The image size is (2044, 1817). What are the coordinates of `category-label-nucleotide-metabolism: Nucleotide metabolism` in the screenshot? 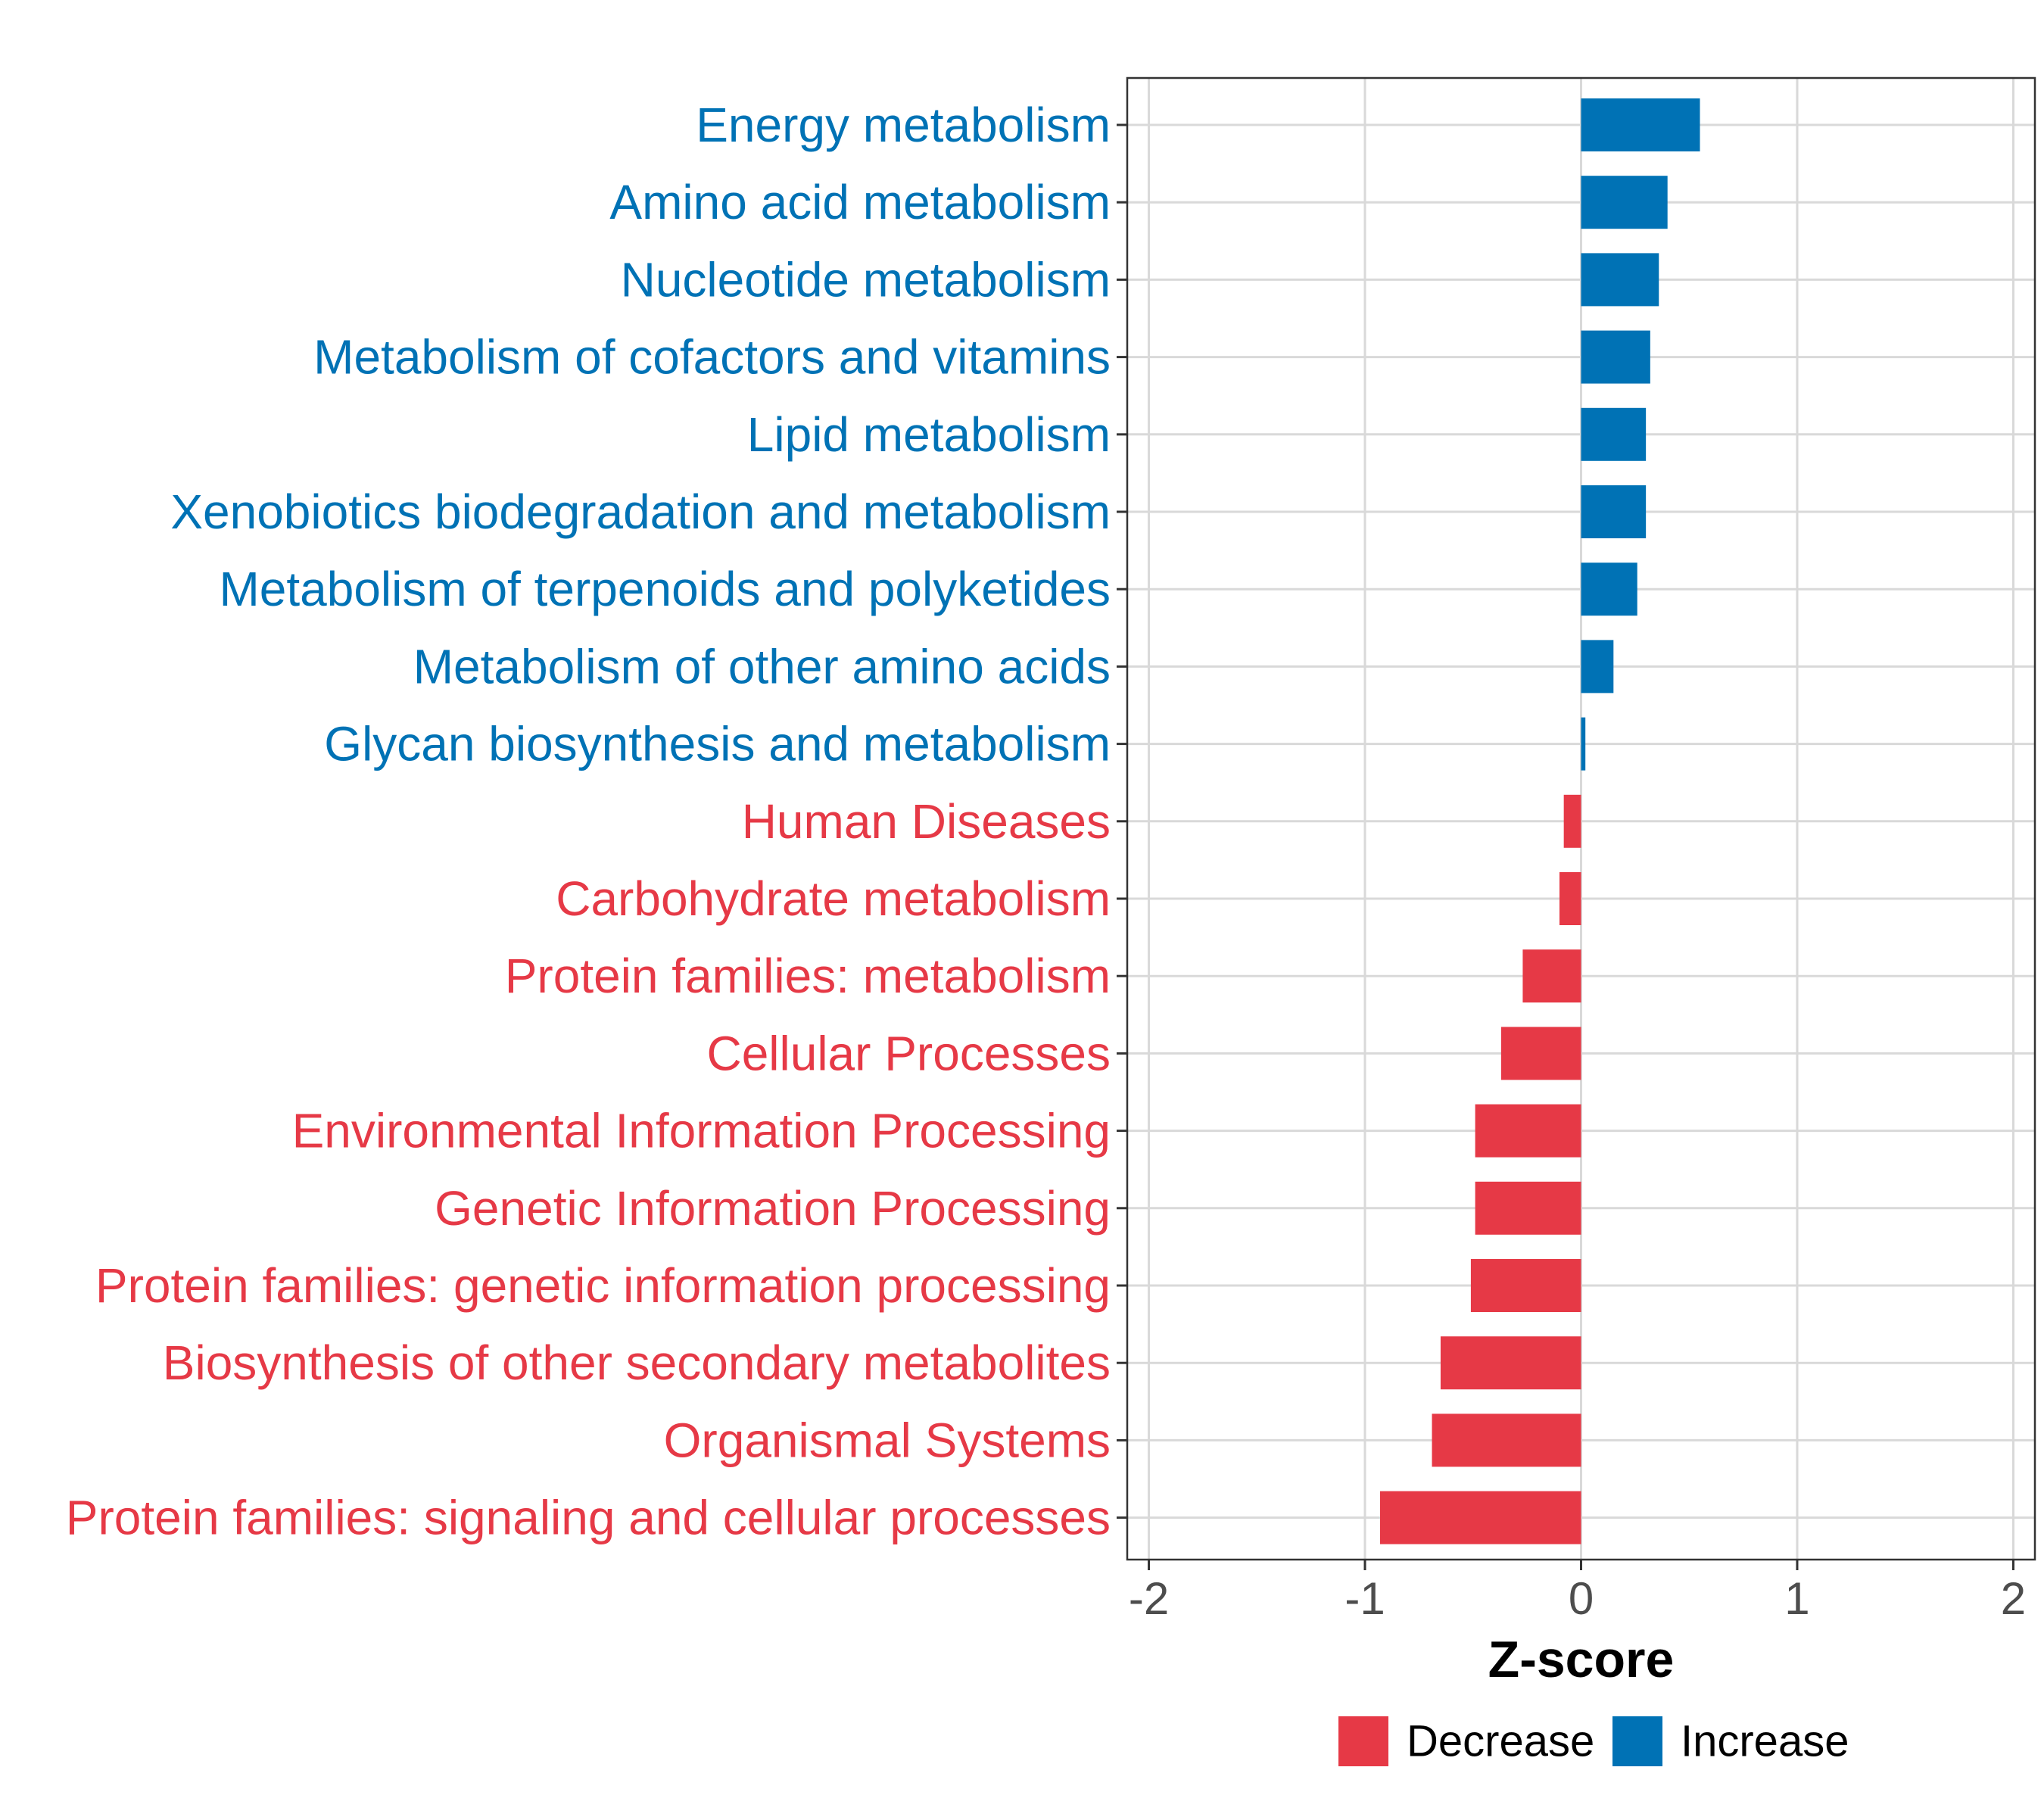 It's located at (866, 279).